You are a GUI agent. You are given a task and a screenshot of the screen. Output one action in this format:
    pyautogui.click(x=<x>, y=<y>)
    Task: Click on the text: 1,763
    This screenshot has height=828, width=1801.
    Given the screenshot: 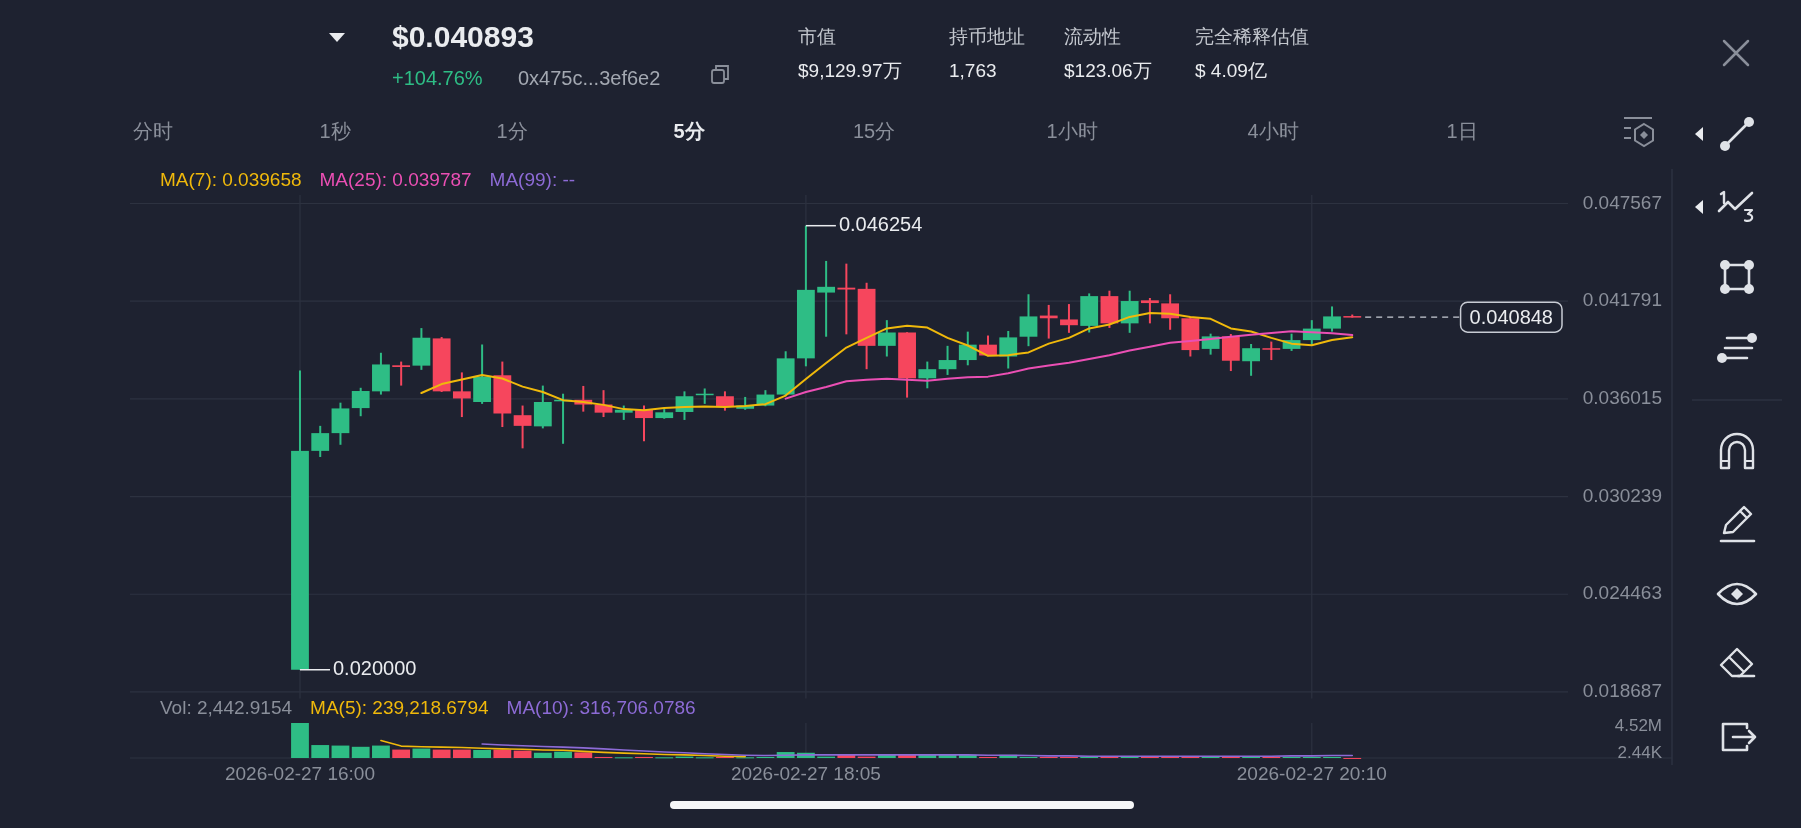 What is the action you would take?
    pyautogui.click(x=973, y=70)
    